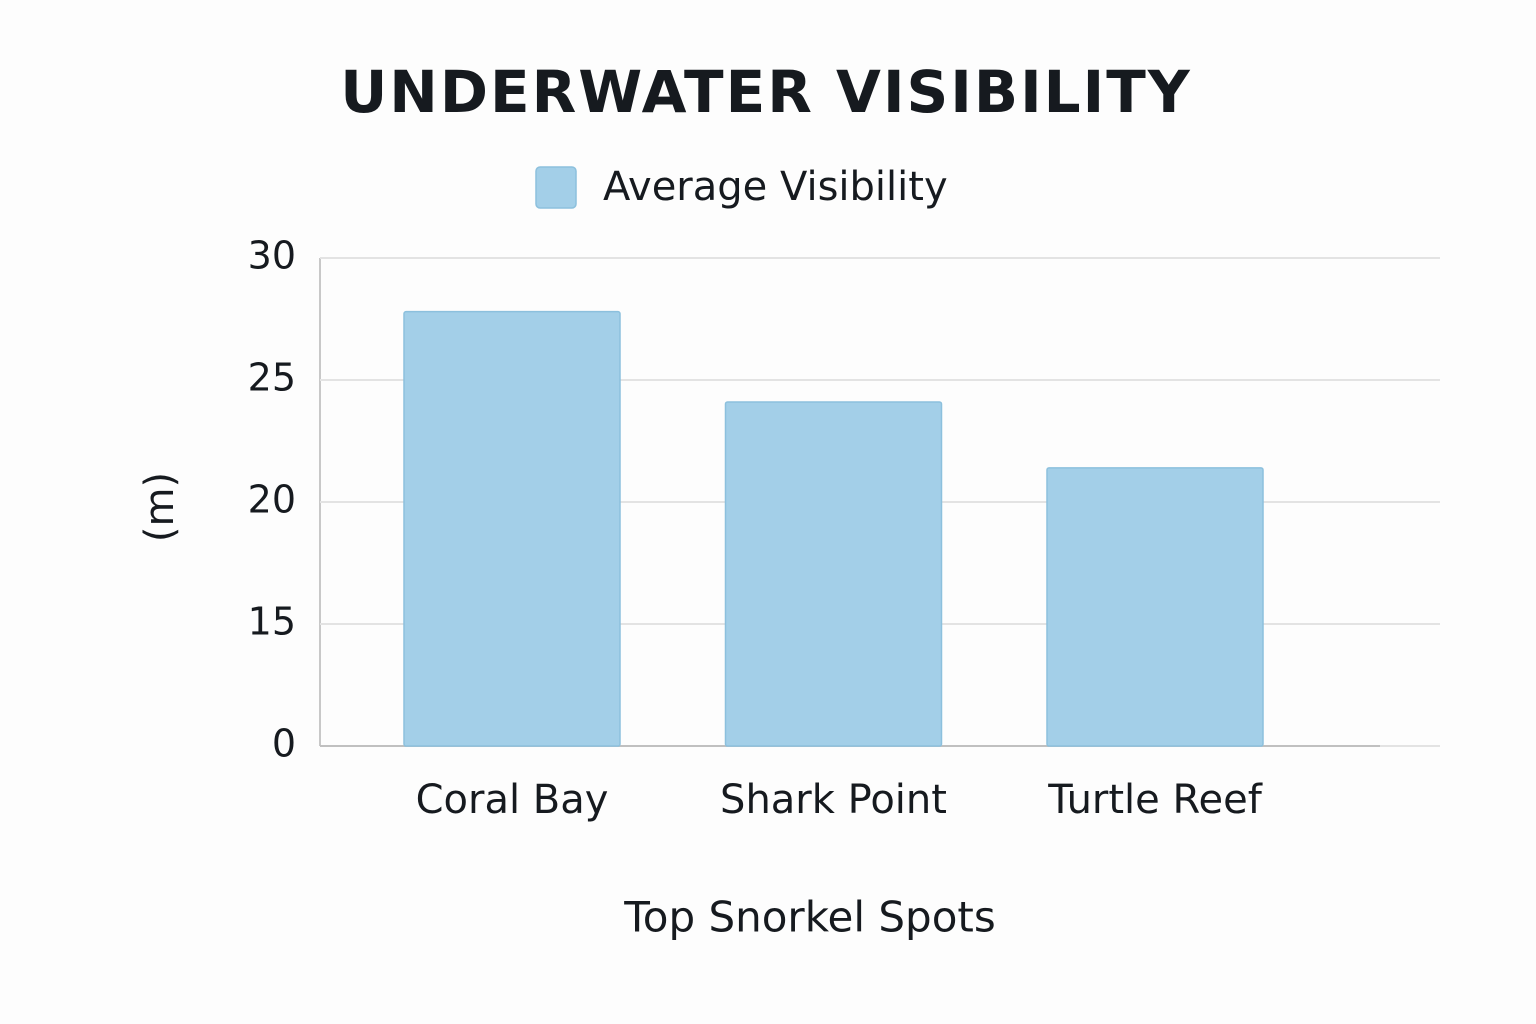 The width and height of the screenshot is (1536, 1024). Describe the element at coordinates (512, 800) in the screenshot. I see `x-tick-label: Coral Bay` at that location.